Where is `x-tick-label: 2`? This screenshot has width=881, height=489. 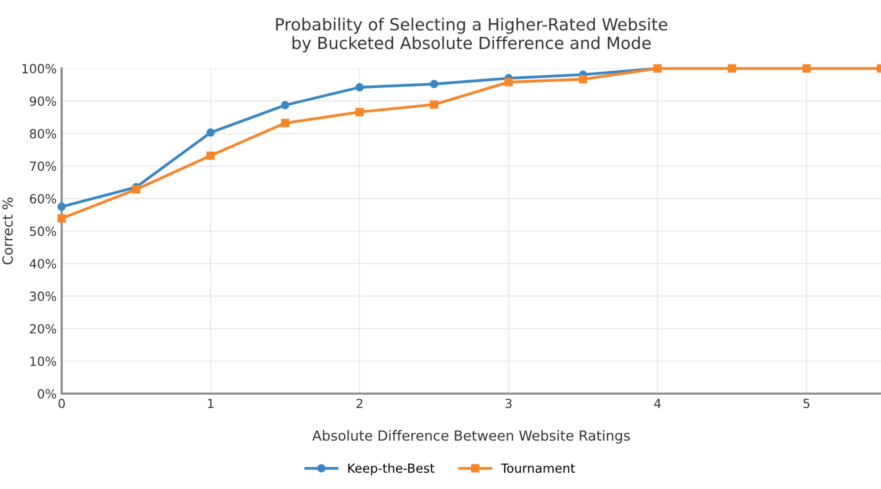 x-tick-label: 2 is located at coordinates (359, 403).